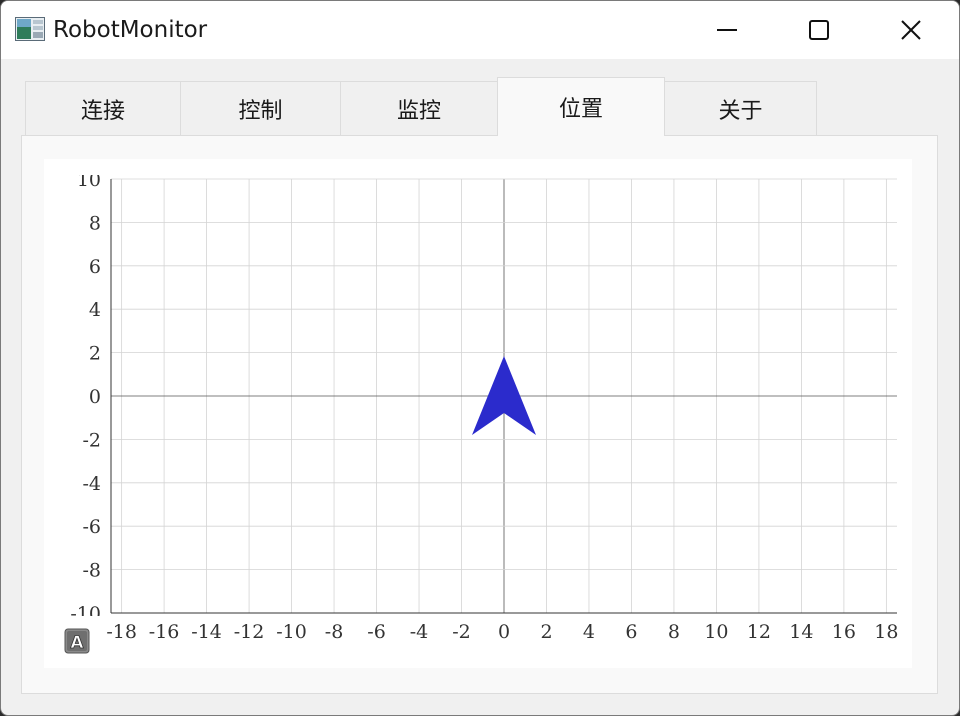 The width and height of the screenshot is (960, 716). Describe the element at coordinates (801, 632) in the screenshot. I see `x-tick-label: 14` at that location.